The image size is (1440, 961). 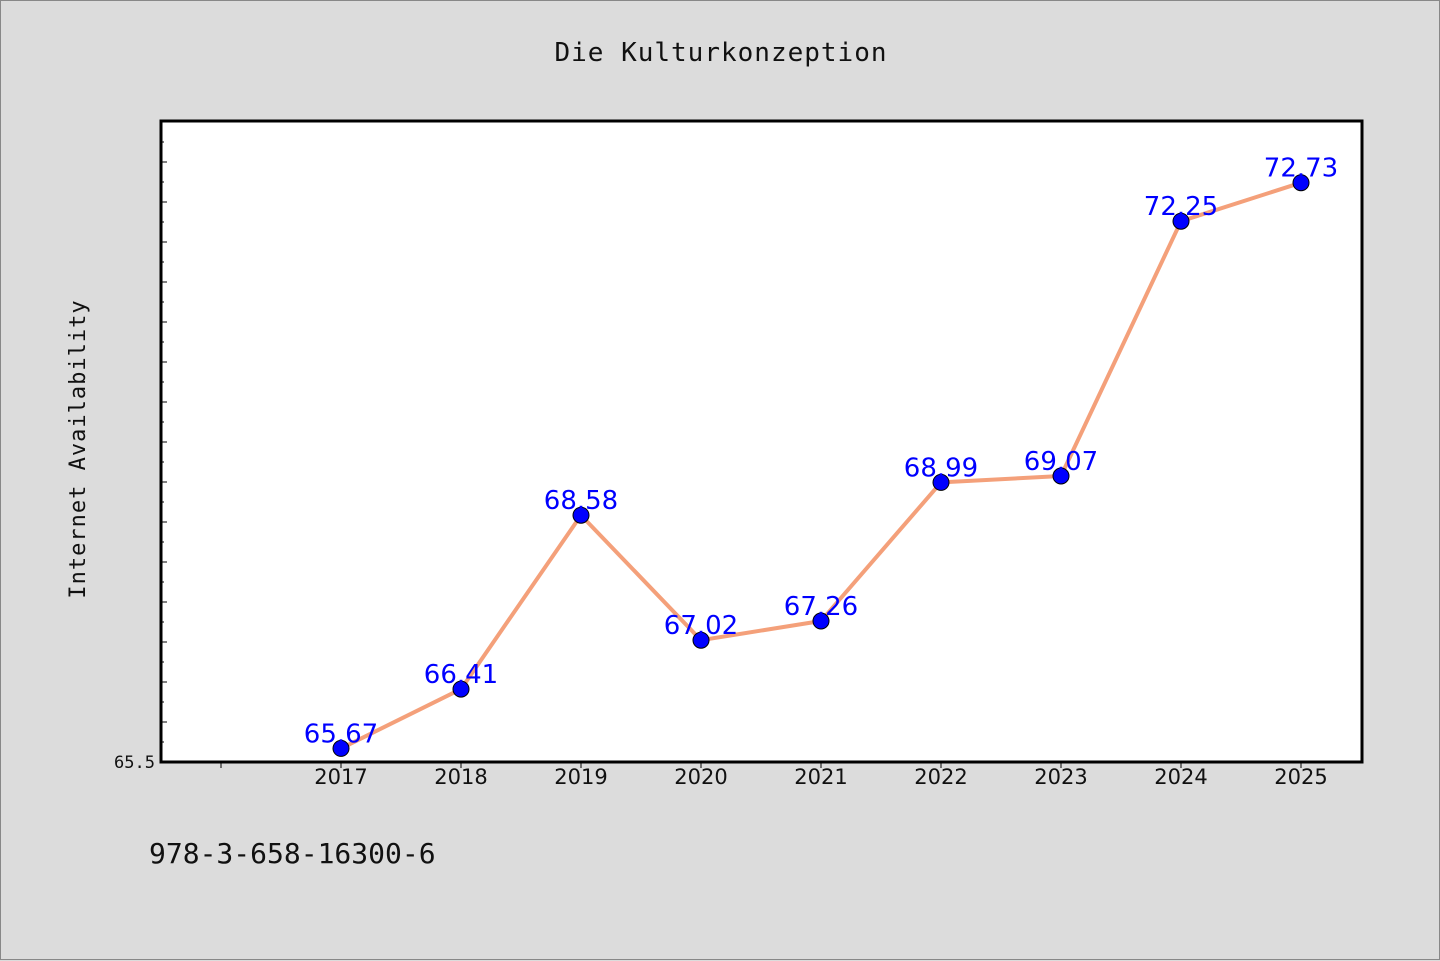 What do you see at coordinates (1181, 207) in the screenshot?
I see `data-label: 72.25` at bounding box center [1181, 207].